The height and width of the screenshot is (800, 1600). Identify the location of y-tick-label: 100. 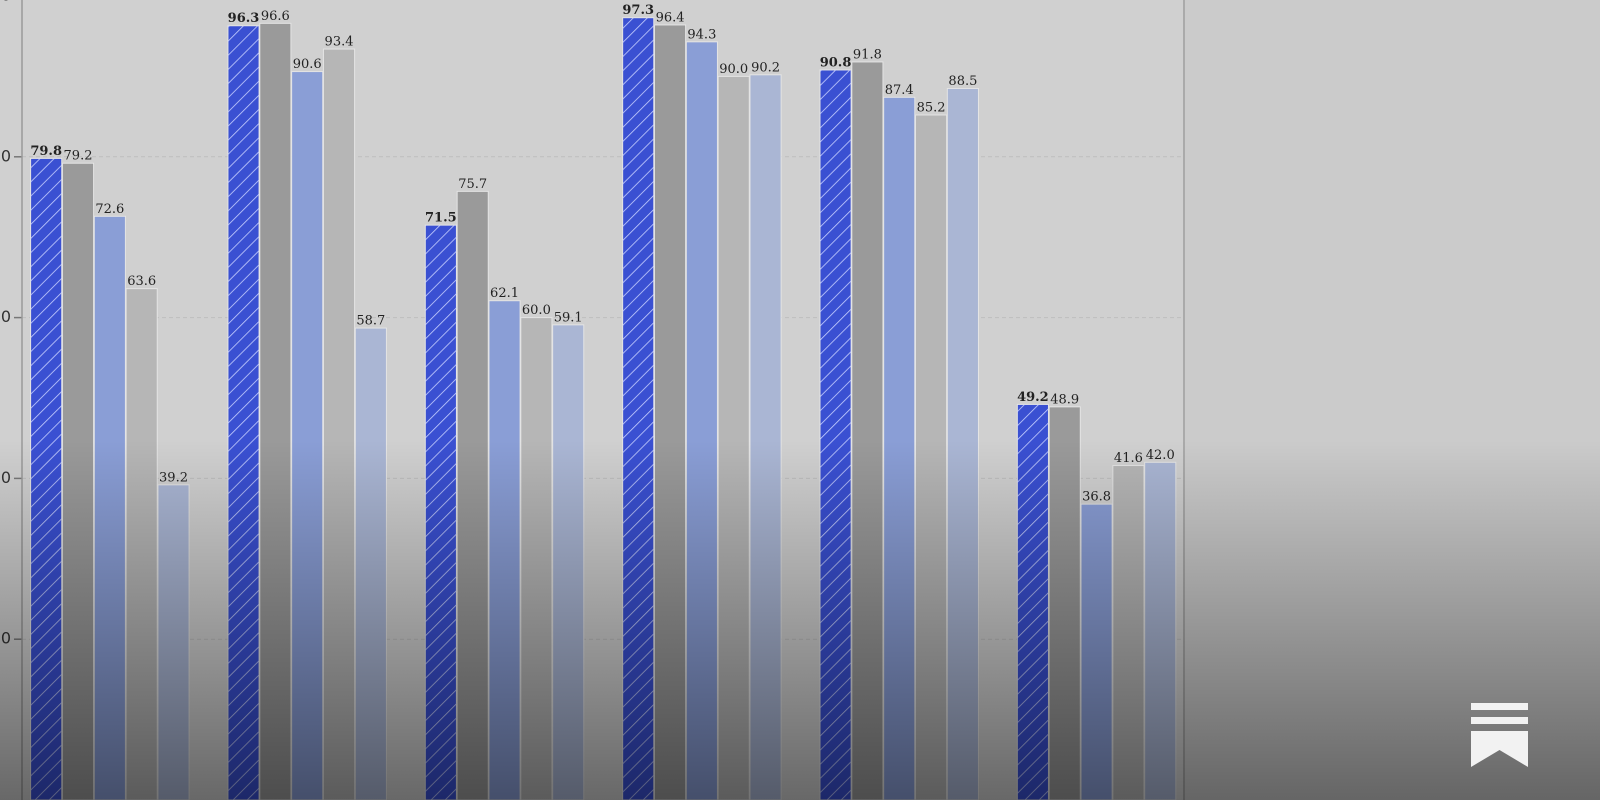
(5, 2).